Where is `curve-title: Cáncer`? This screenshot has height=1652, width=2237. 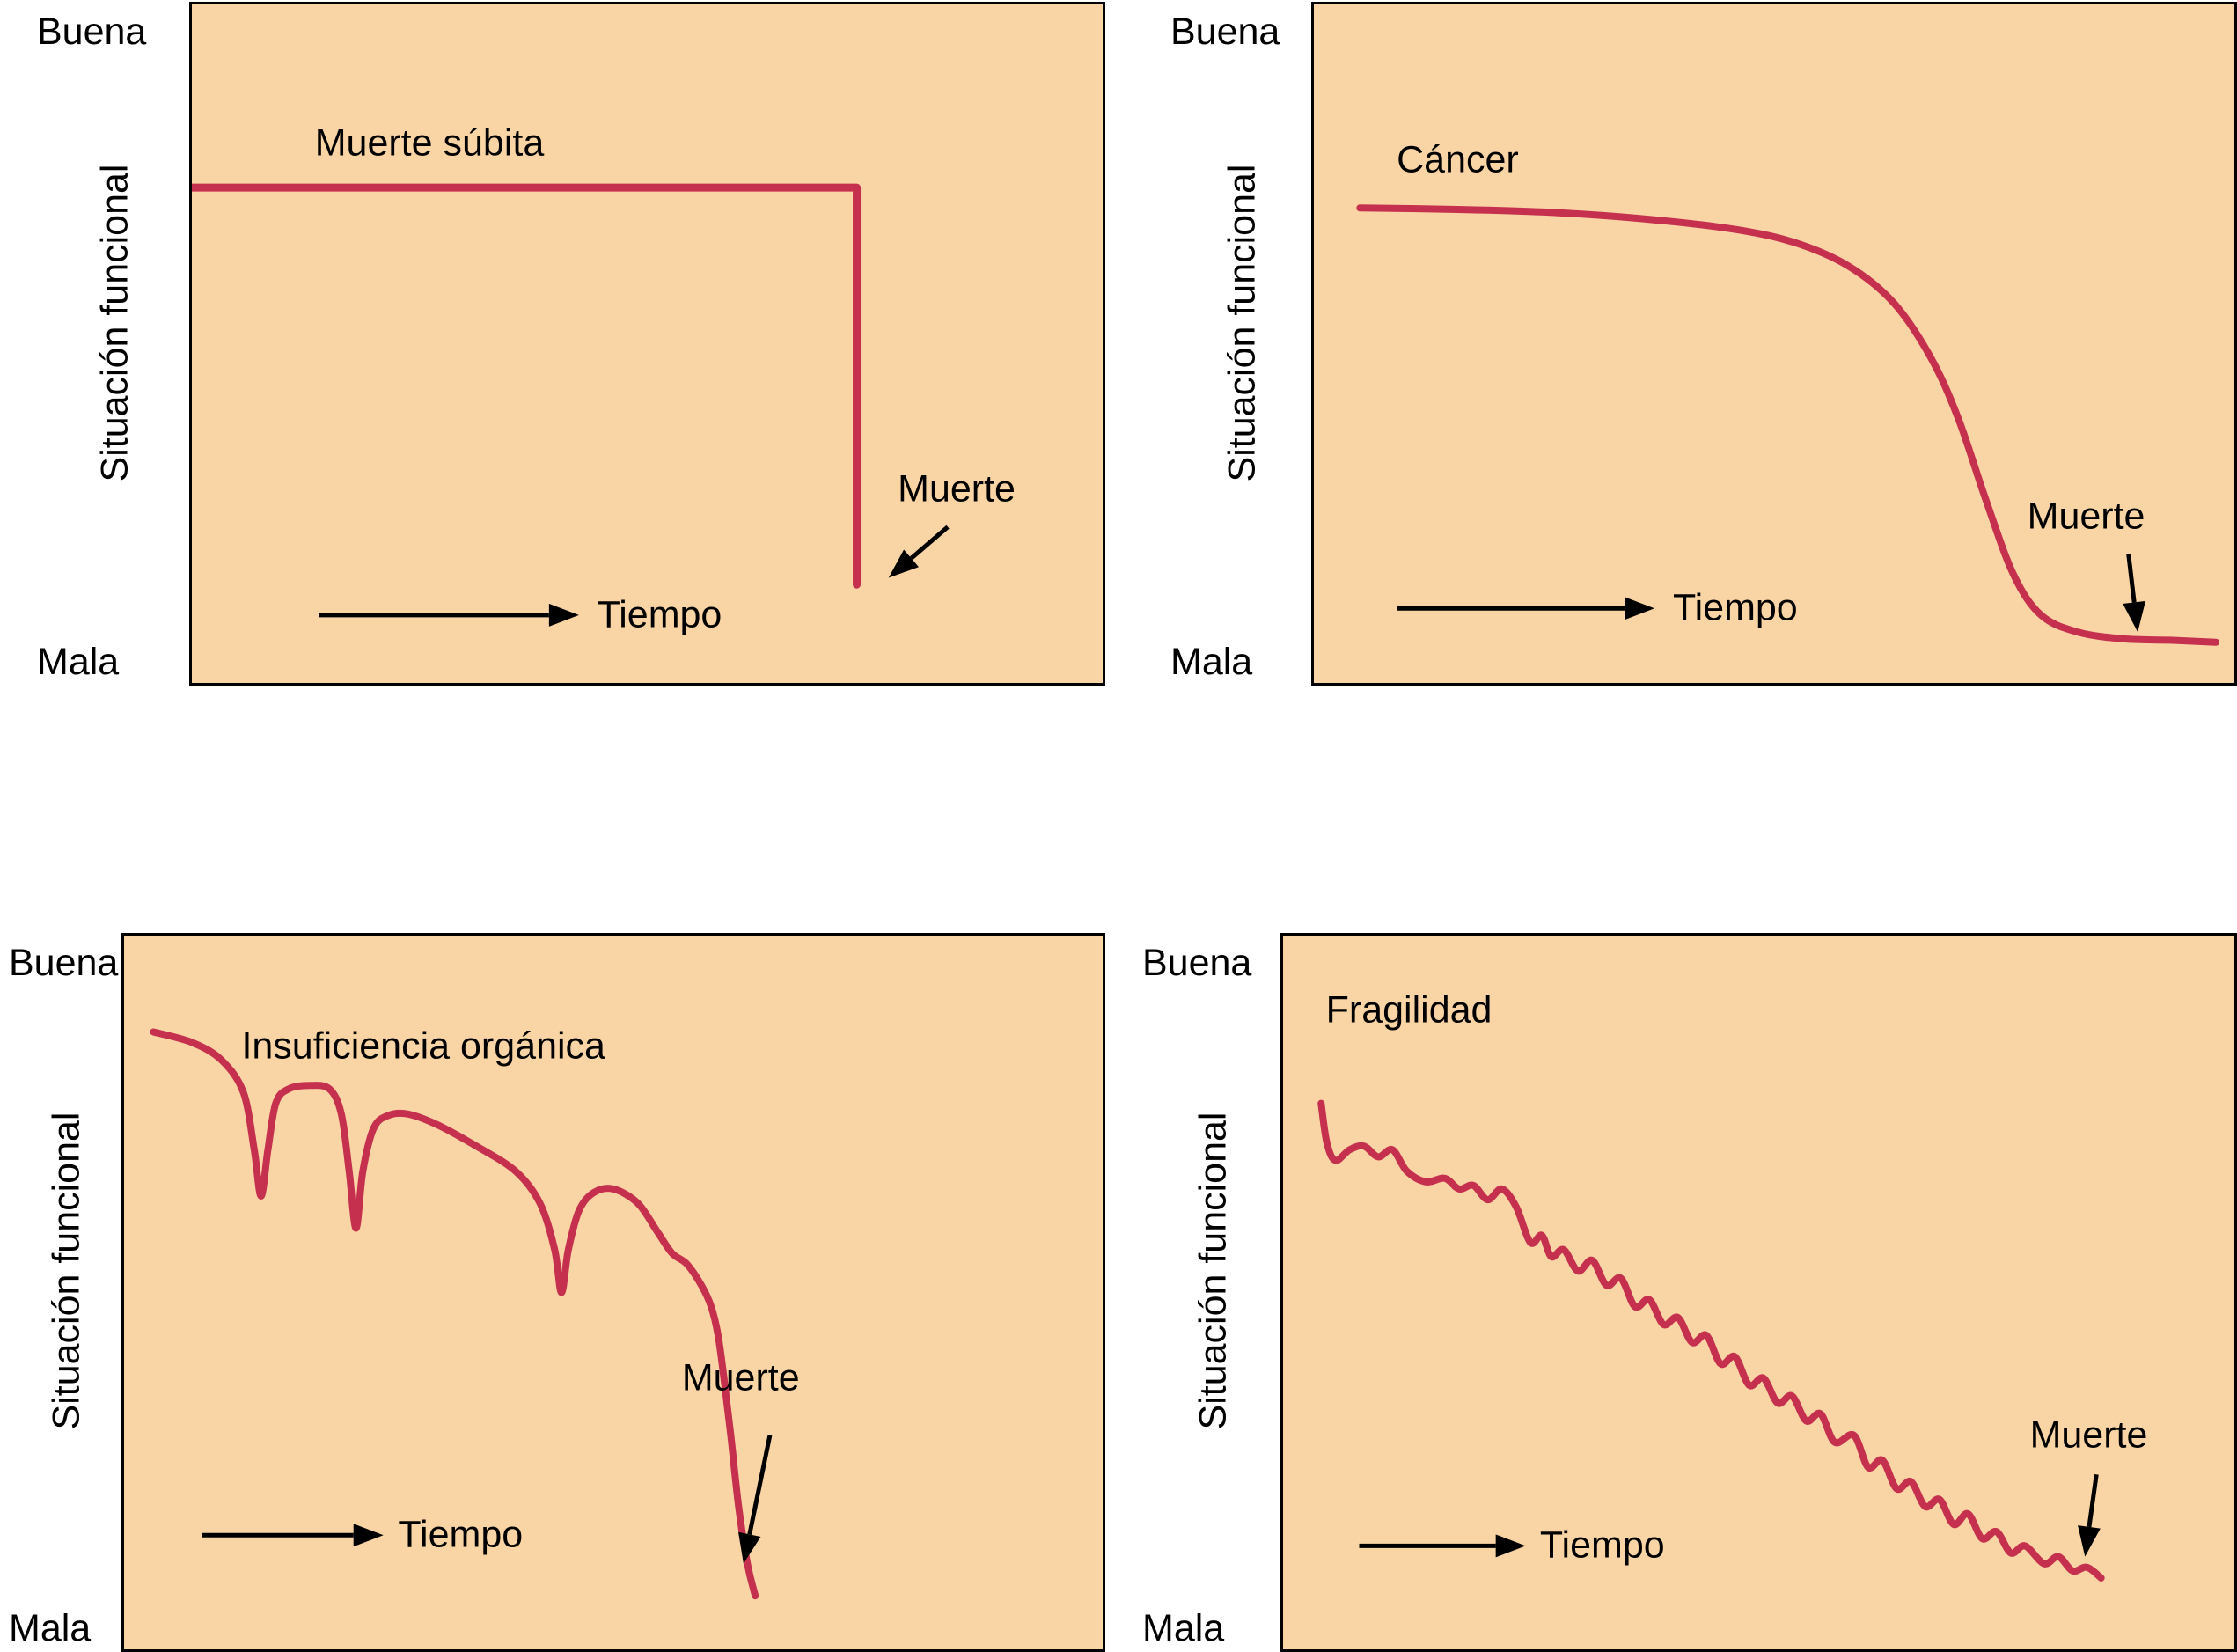 curve-title: Cáncer is located at coordinates (1458, 159).